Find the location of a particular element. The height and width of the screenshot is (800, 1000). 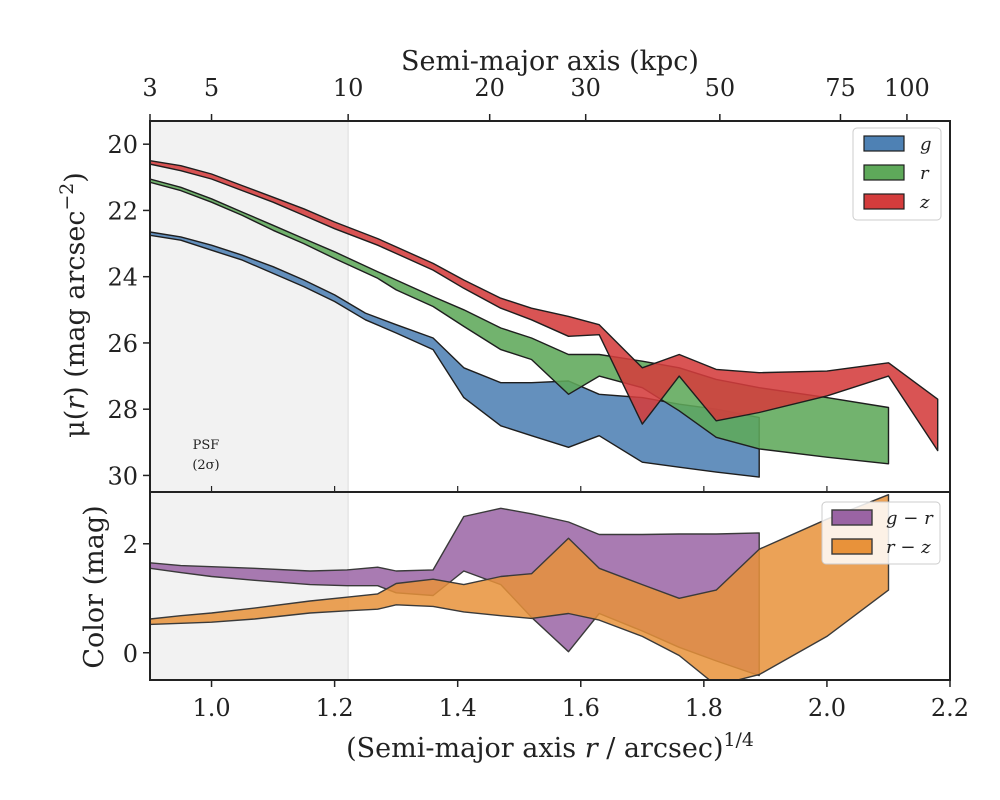

kpc-tick-label: 100 is located at coordinates (907, 88).